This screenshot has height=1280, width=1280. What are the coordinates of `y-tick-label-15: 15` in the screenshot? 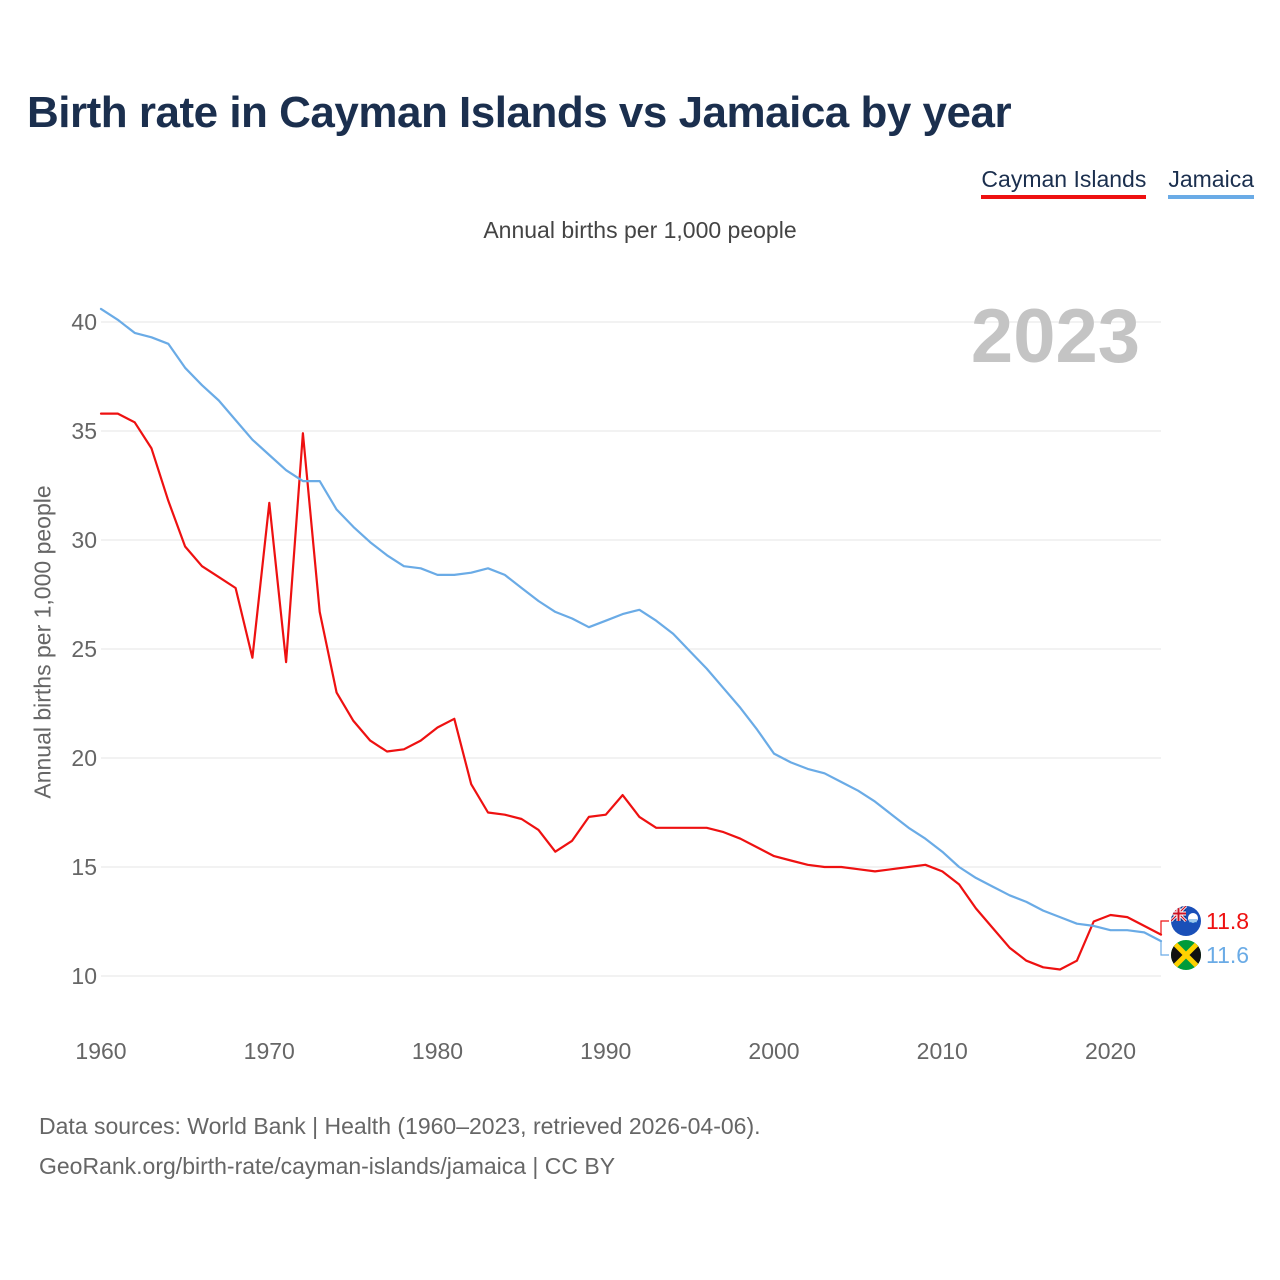 It's located at (84, 867).